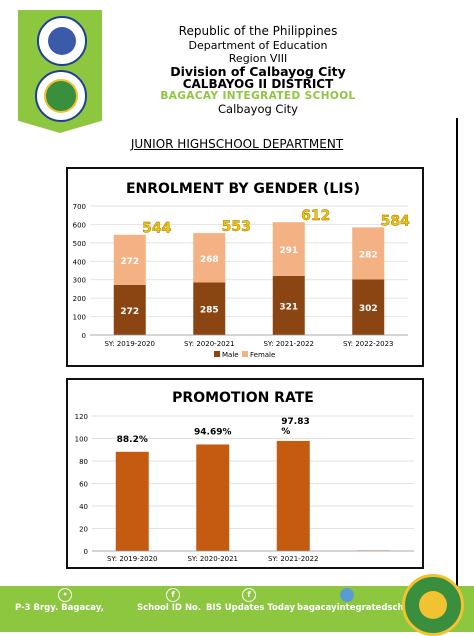 The width and height of the screenshot is (474, 636). I want to click on data-label-total: 544, so click(156, 229).